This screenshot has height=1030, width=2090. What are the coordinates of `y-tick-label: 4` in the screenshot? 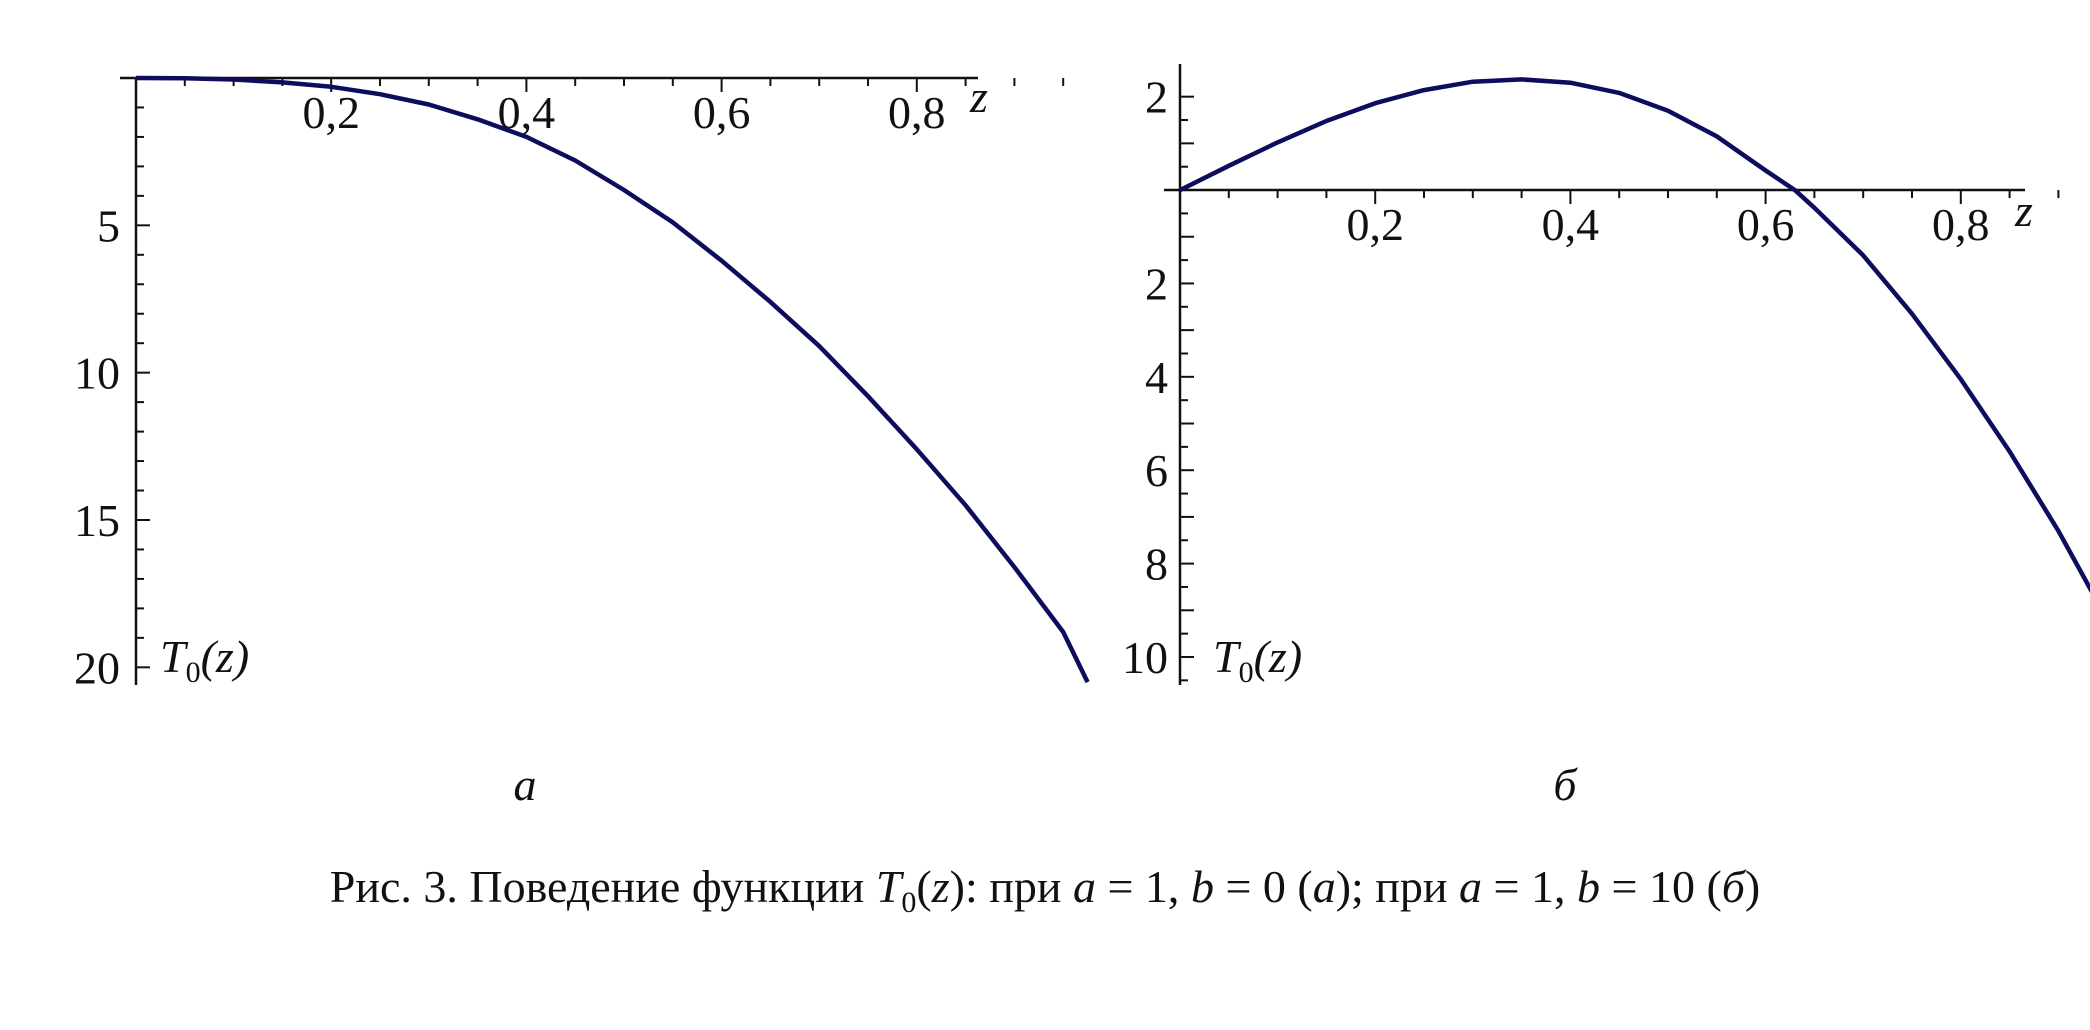 It's located at (1156, 377).